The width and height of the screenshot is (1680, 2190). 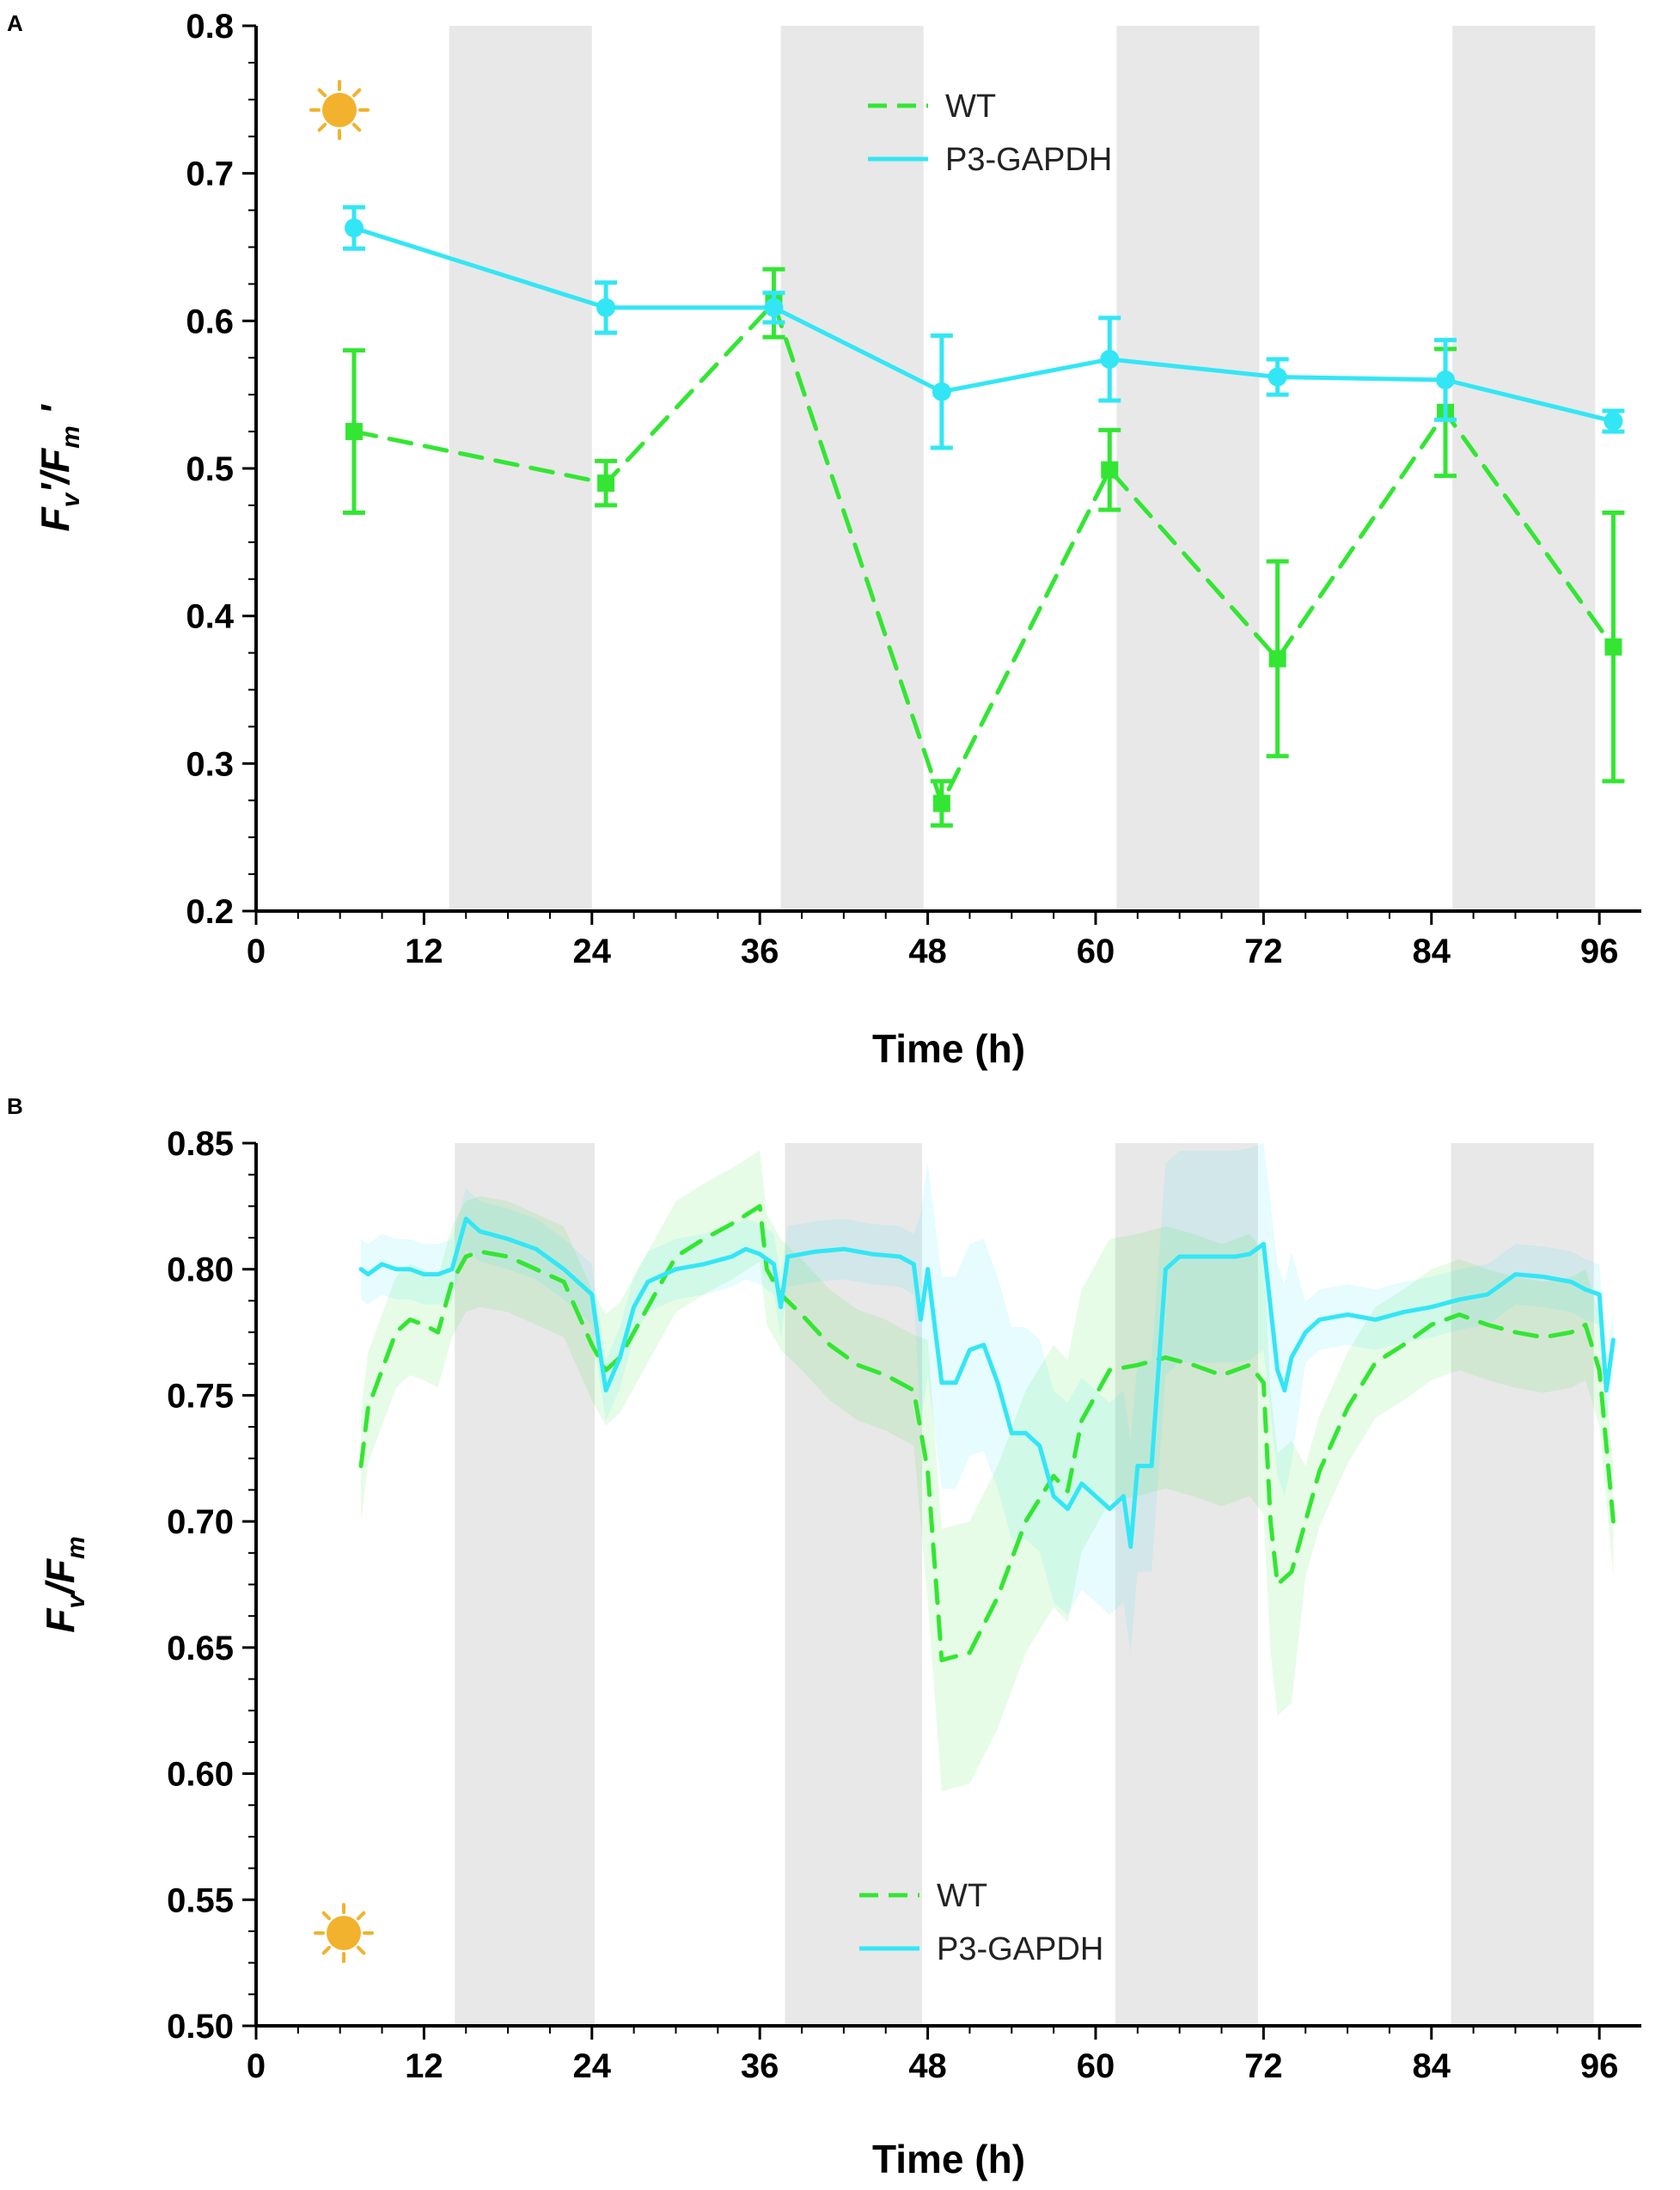 What do you see at coordinates (60, 1576) in the screenshot?
I see `y-axis-title-part: /F` at bounding box center [60, 1576].